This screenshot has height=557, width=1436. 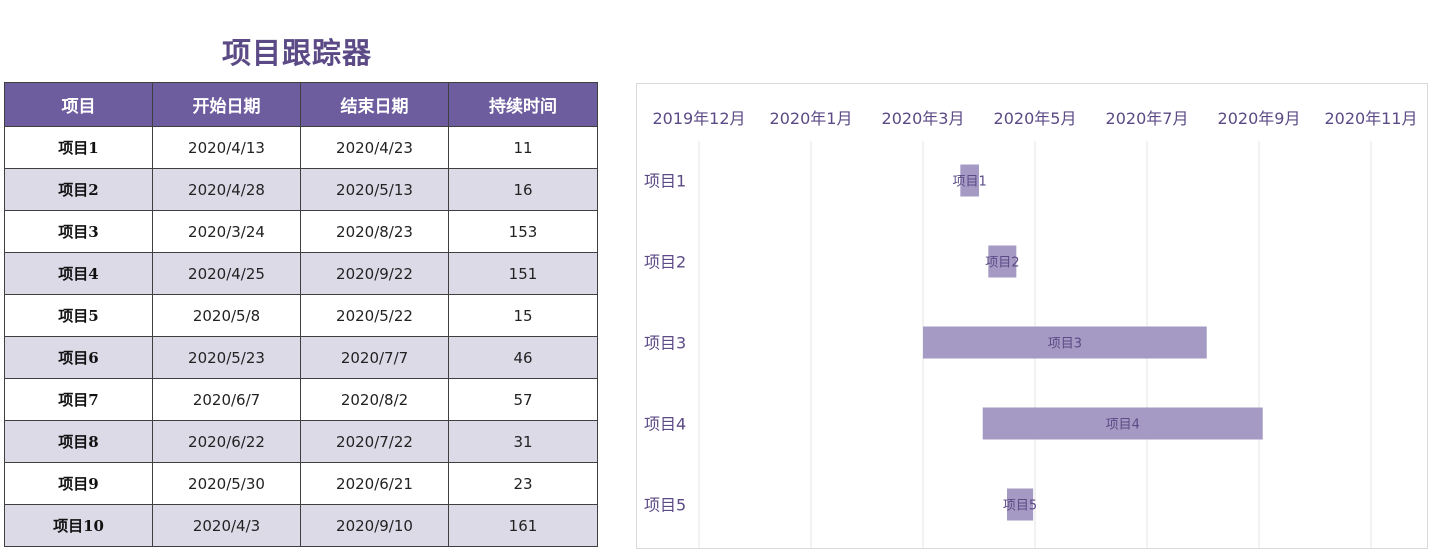 I want to click on cell-start-date: 2020/3/24, so click(x=226, y=231).